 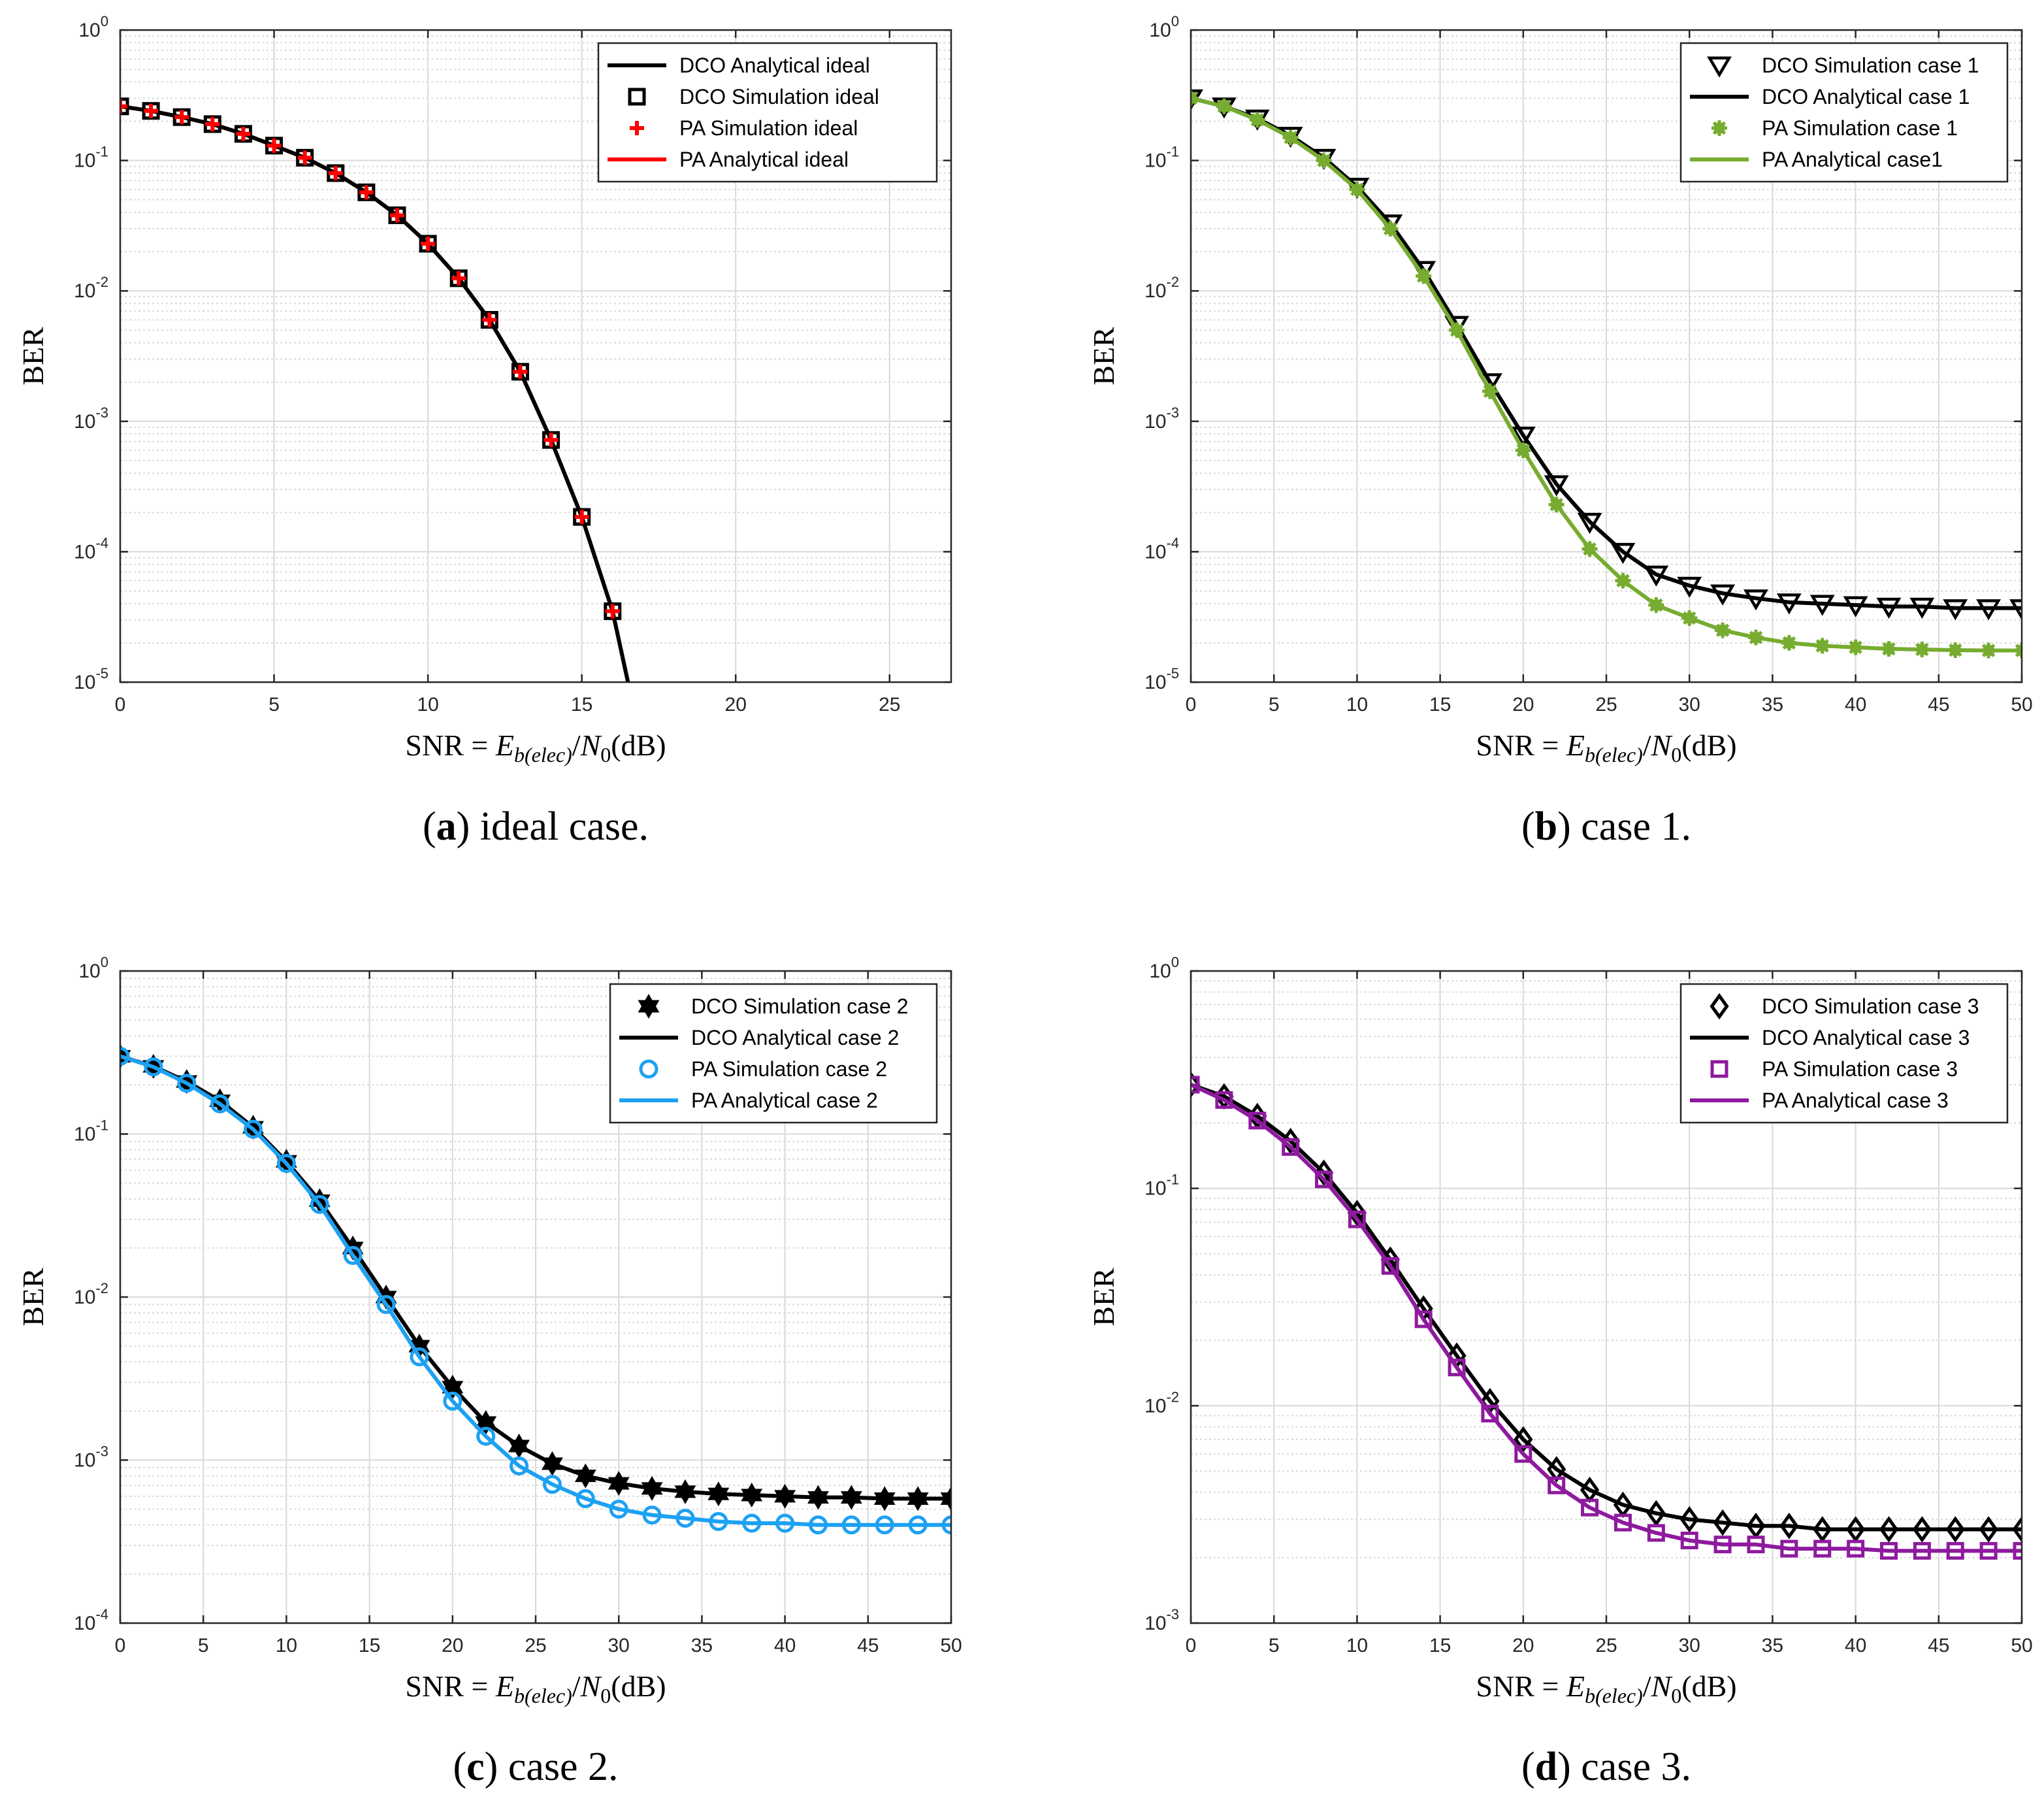 I want to click on legend-entry: PA Analytical ideal, so click(x=728, y=159).